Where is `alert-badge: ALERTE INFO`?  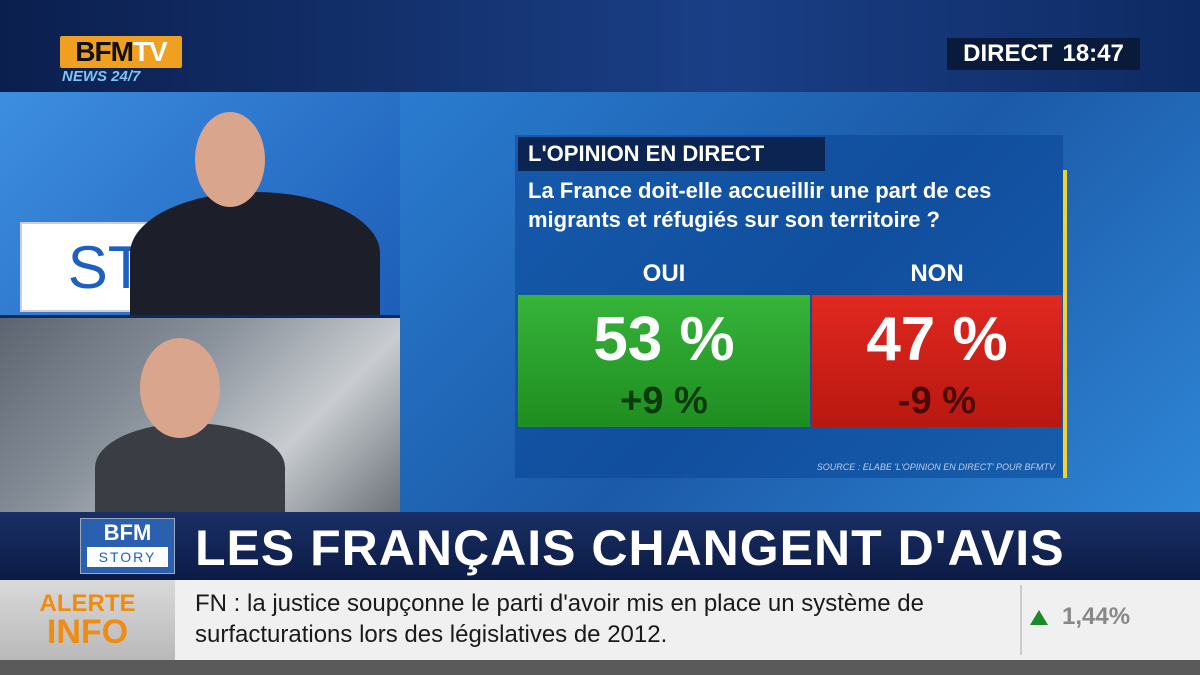
alert-badge: ALERTE INFO is located at coordinates (87, 620).